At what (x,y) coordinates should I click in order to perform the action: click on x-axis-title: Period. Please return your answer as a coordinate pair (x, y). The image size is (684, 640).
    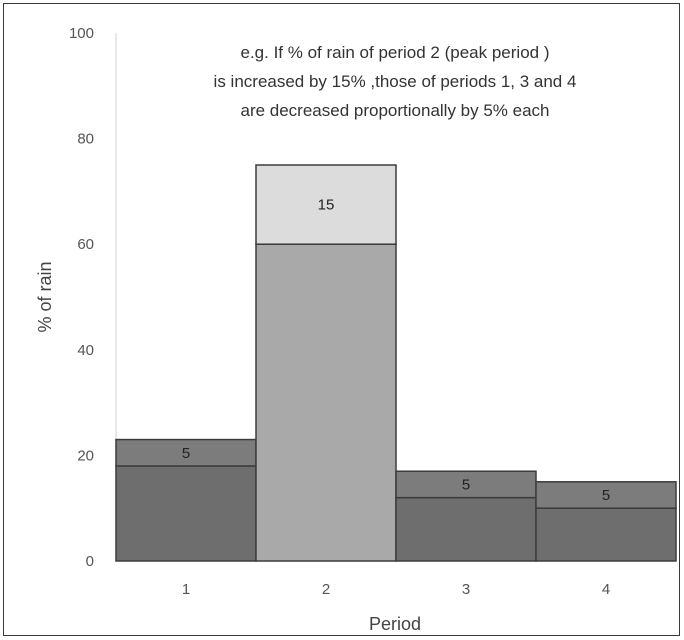
    Looking at the image, I should click on (395, 624).